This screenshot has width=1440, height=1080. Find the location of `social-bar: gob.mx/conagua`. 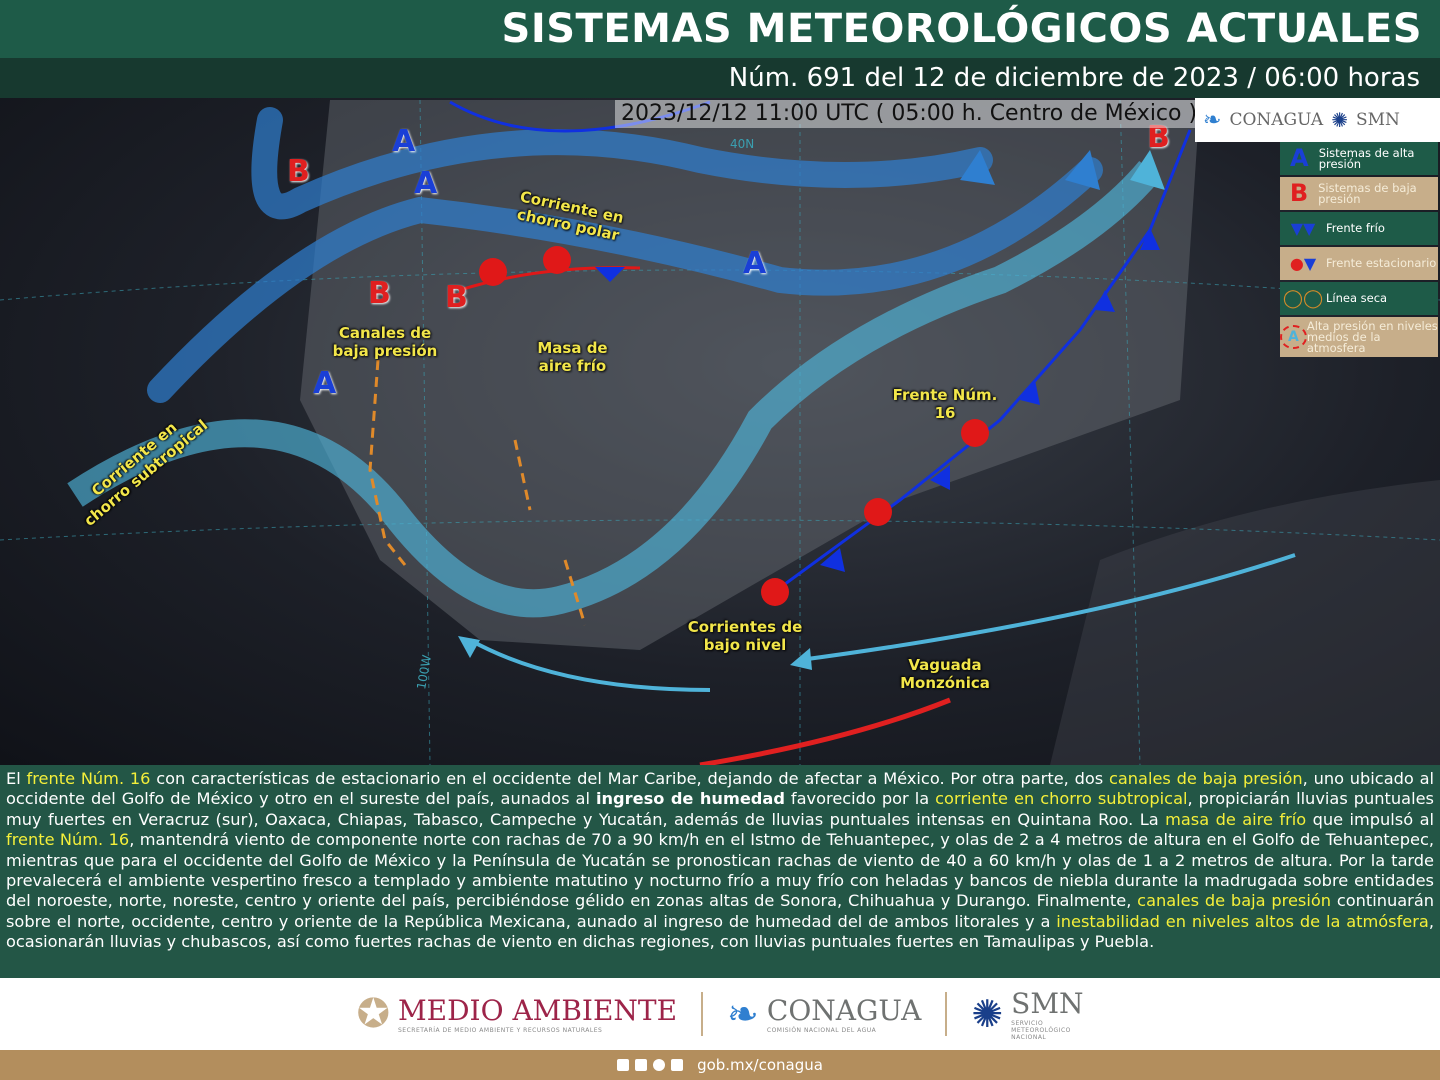

social-bar: gob.mx/conagua is located at coordinates (720, 1065).